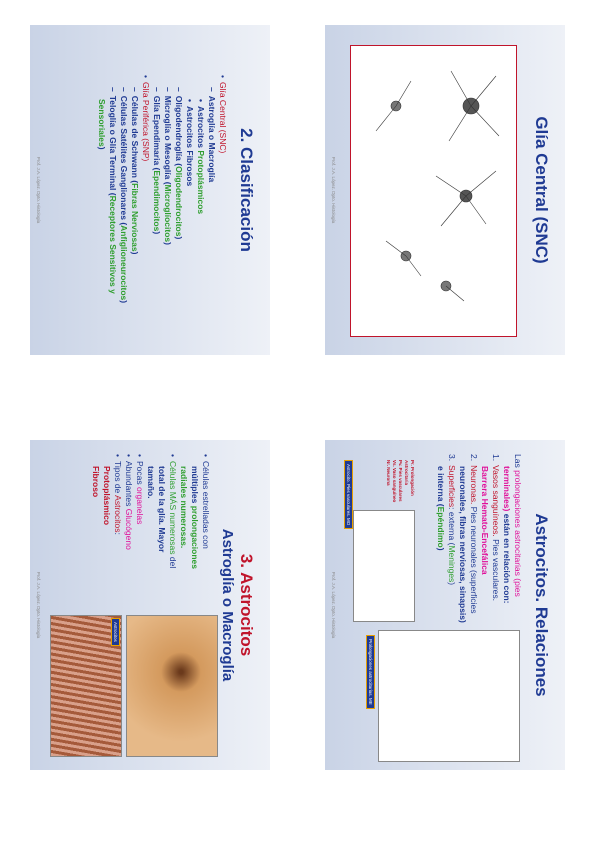 The image size is (599, 848). What do you see at coordinates (452, 526) in the screenshot?
I see `text-part: : externa (` at bounding box center [452, 526].